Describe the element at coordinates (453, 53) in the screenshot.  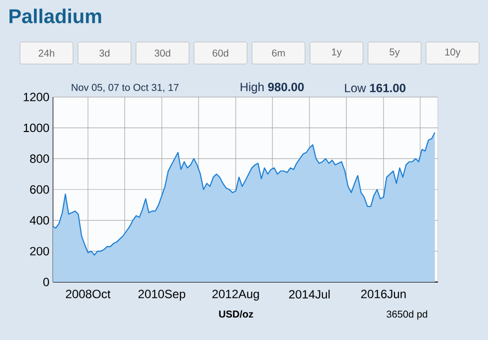
I see `text: 10y` at that location.